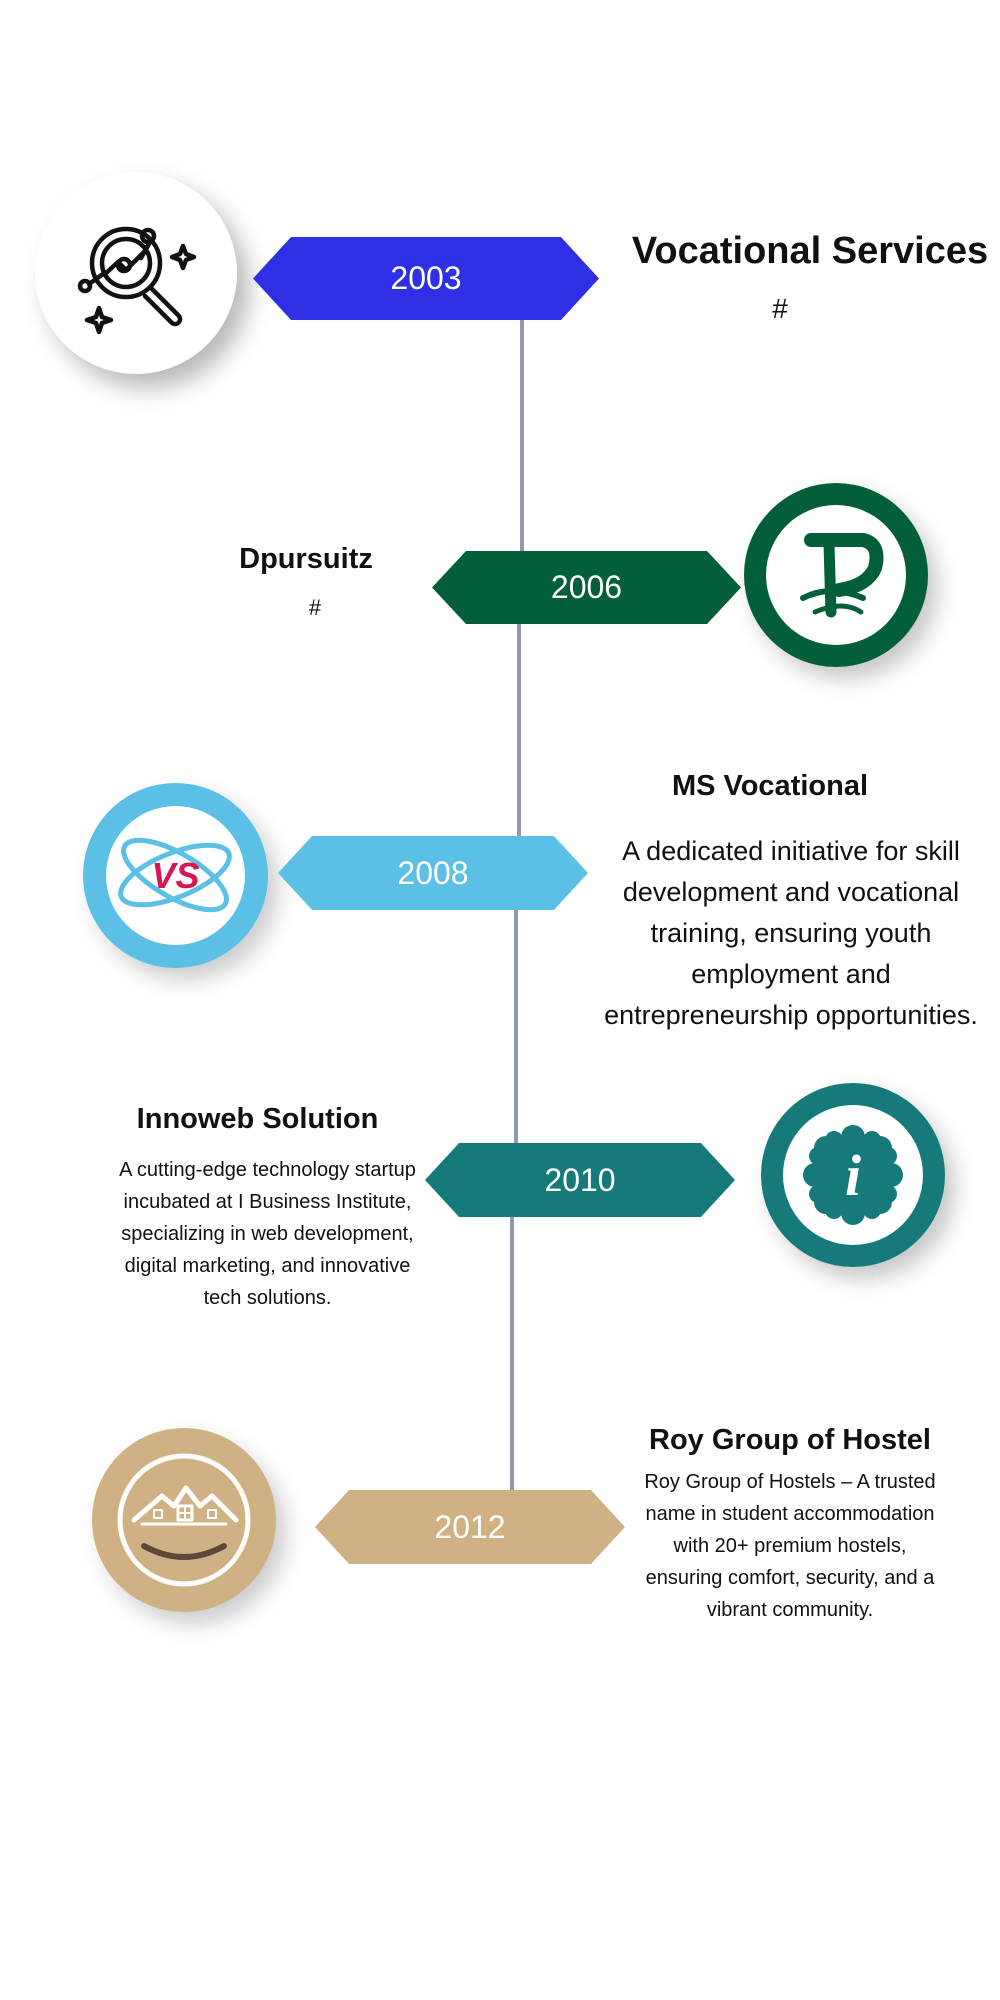 Image resolution: width=1000 pixels, height=2000 pixels. I want to click on entry-title-roy-group-of-hostel: Roy Group of Hostel, so click(790, 1440).